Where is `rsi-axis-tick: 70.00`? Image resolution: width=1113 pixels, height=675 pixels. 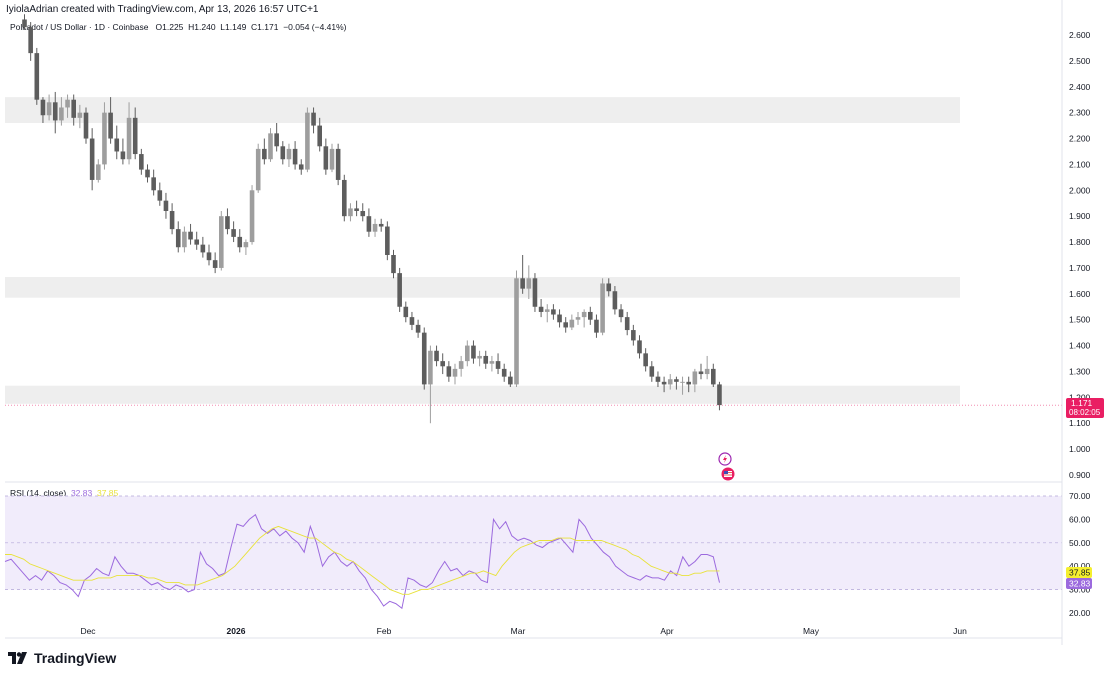 rsi-axis-tick: 70.00 is located at coordinates (1080, 496).